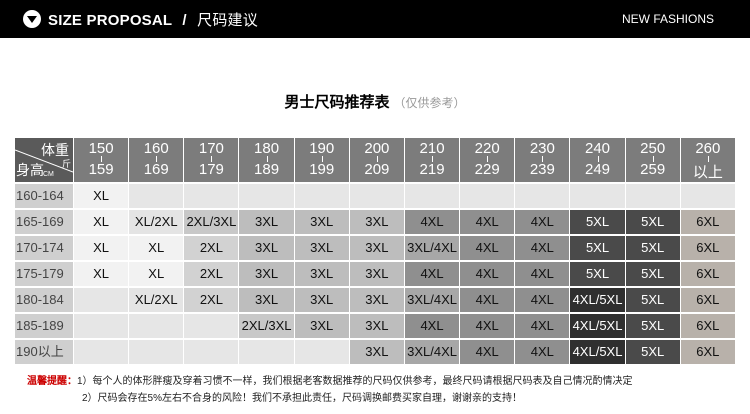 This screenshot has height=414, width=750. What do you see at coordinates (653, 169) in the screenshot?
I see `weight-range-end: 259` at bounding box center [653, 169].